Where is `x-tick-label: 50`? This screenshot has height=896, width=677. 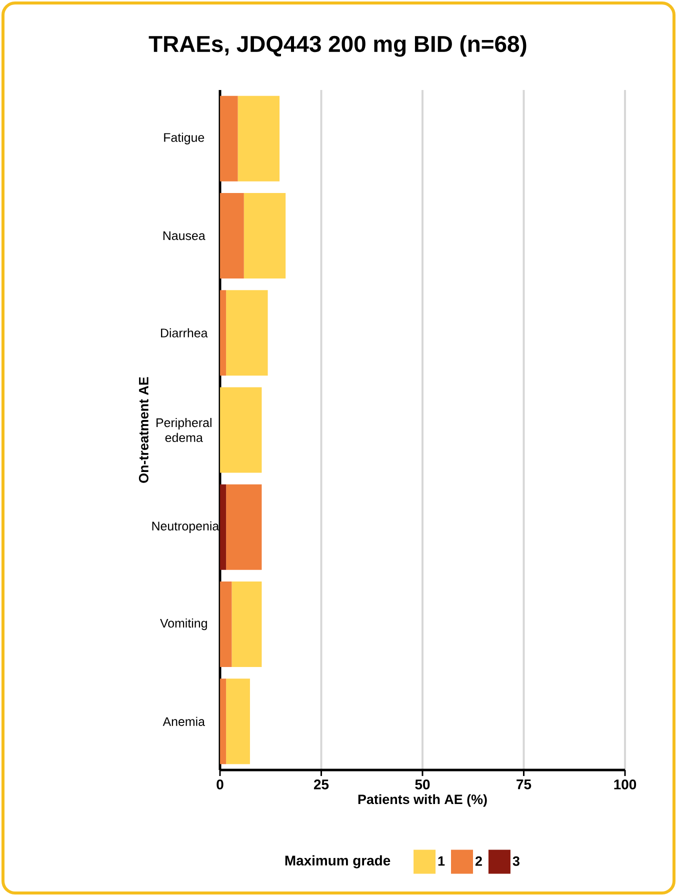 x-tick-label: 50 is located at coordinates (422, 785).